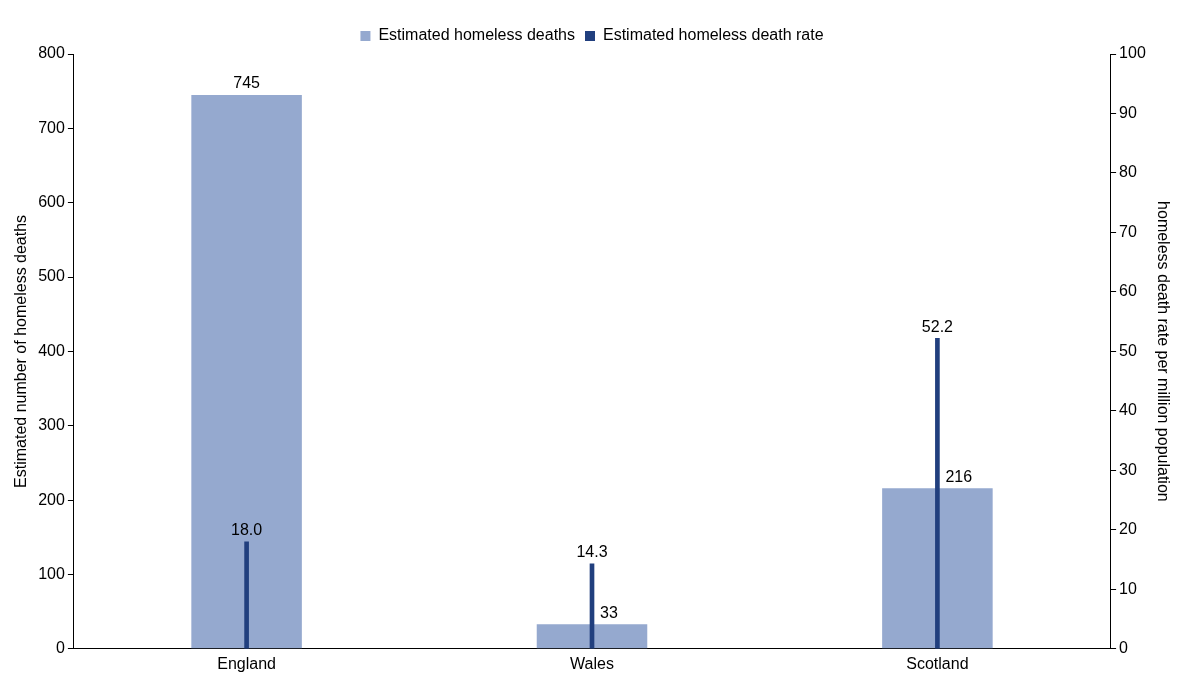 The image size is (1184, 688). Describe the element at coordinates (1128, 469) in the screenshot. I see `y2-tick-label: 30` at that location.